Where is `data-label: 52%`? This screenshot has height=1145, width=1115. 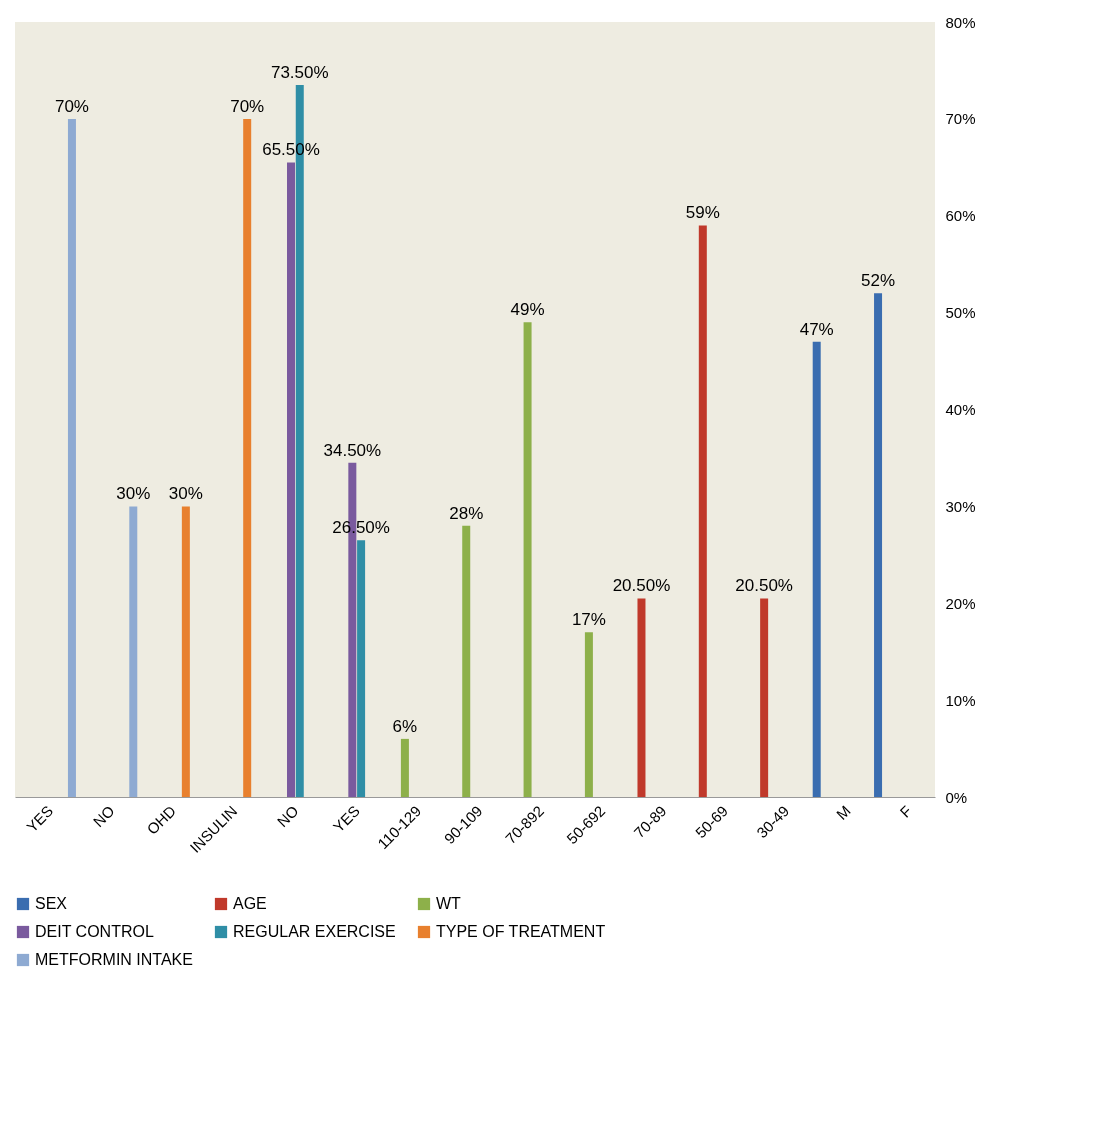
data-label: 52% is located at coordinates (878, 281).